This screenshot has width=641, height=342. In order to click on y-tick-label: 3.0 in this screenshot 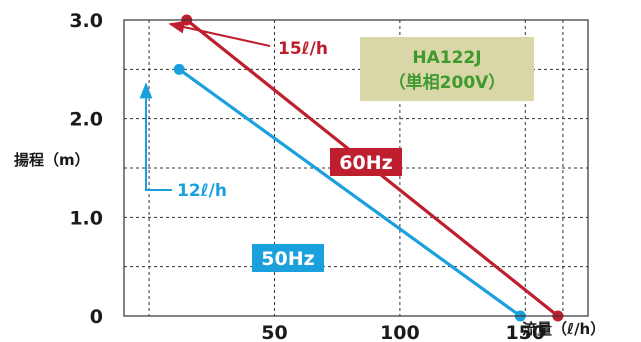, I will do `click(86, 21)`.